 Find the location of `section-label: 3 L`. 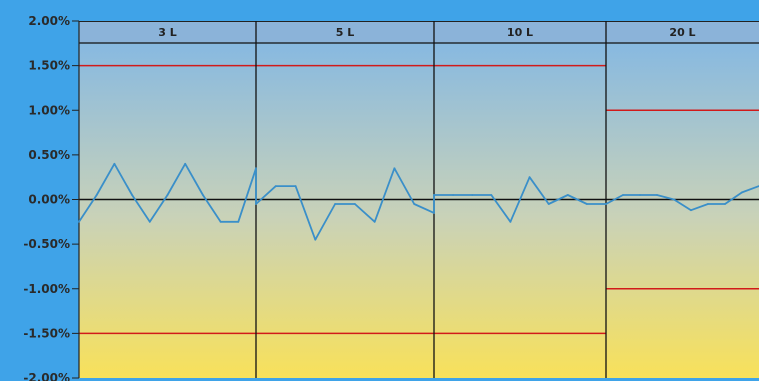

section-label: 3 L is located at coordinates (167, 32).